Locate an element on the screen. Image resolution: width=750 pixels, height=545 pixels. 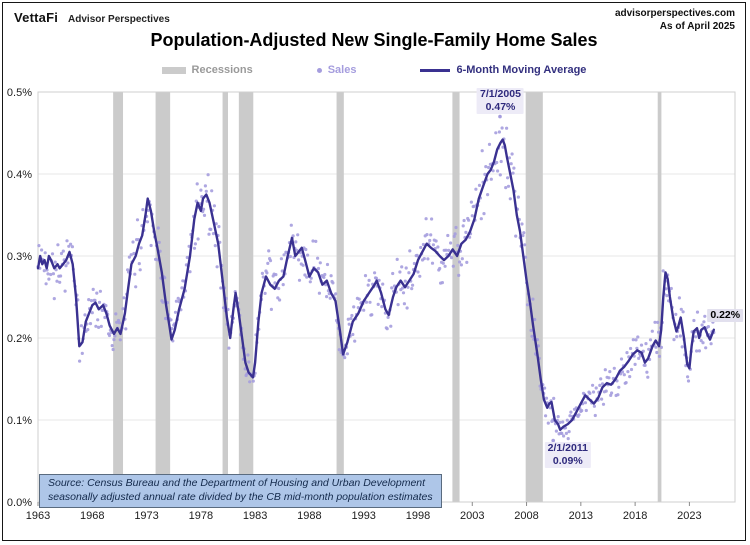
y-axis-label: 0.4% is located at coordinates (19, 175).